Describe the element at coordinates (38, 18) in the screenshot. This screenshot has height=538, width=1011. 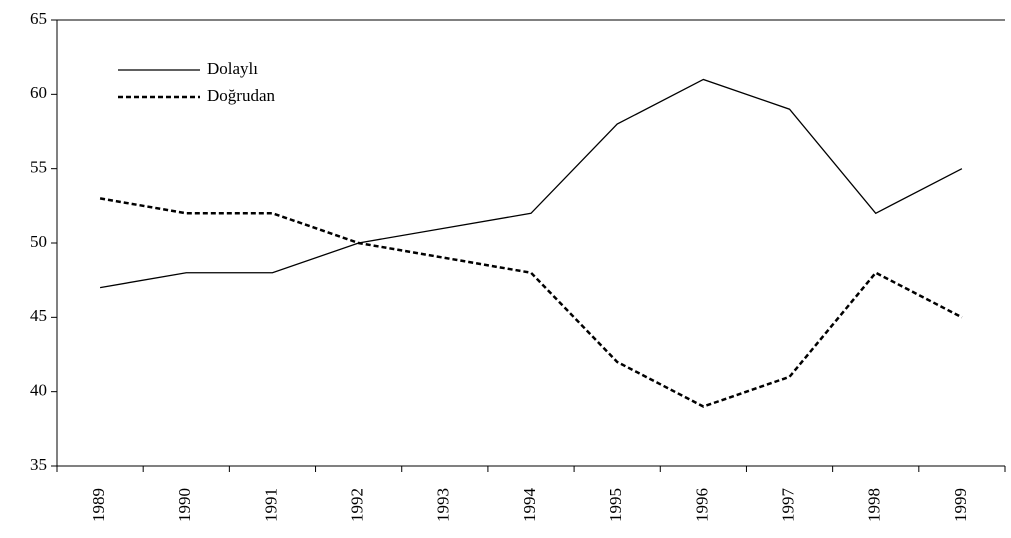
I see `y-tick-label: 65` at that location.